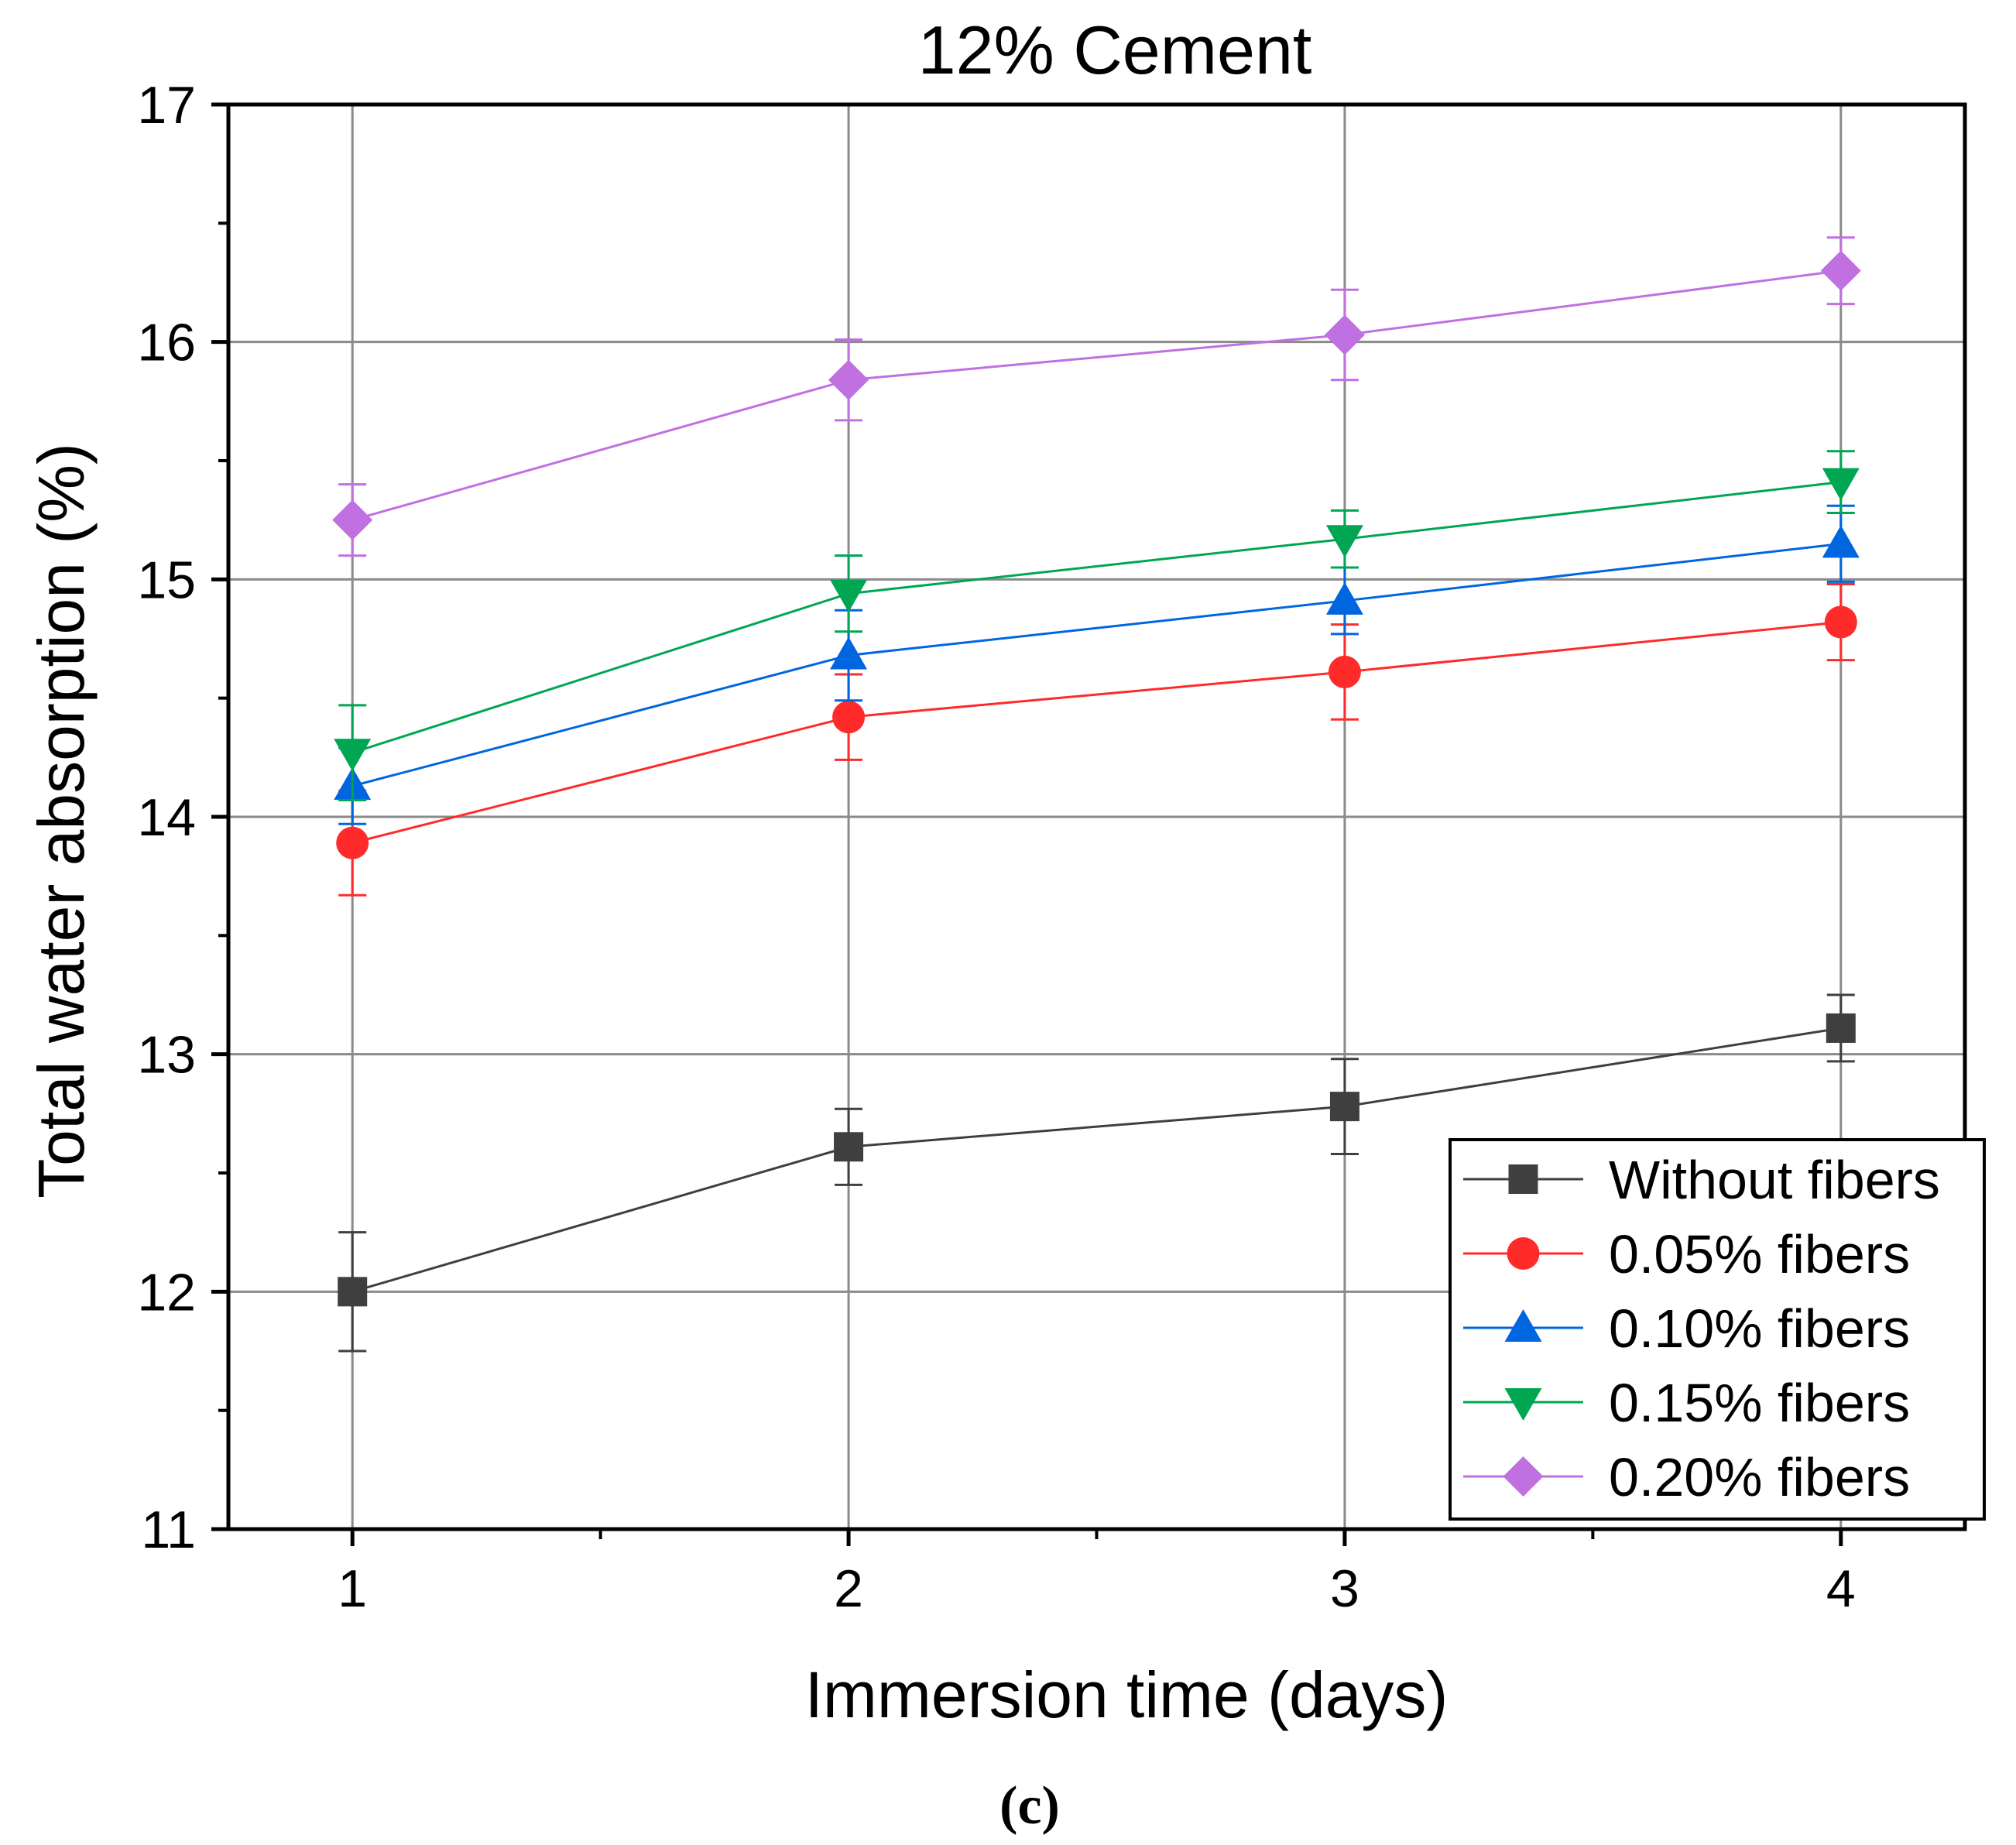  I want to click on series-0-05-fibers, so click(1096, 739).